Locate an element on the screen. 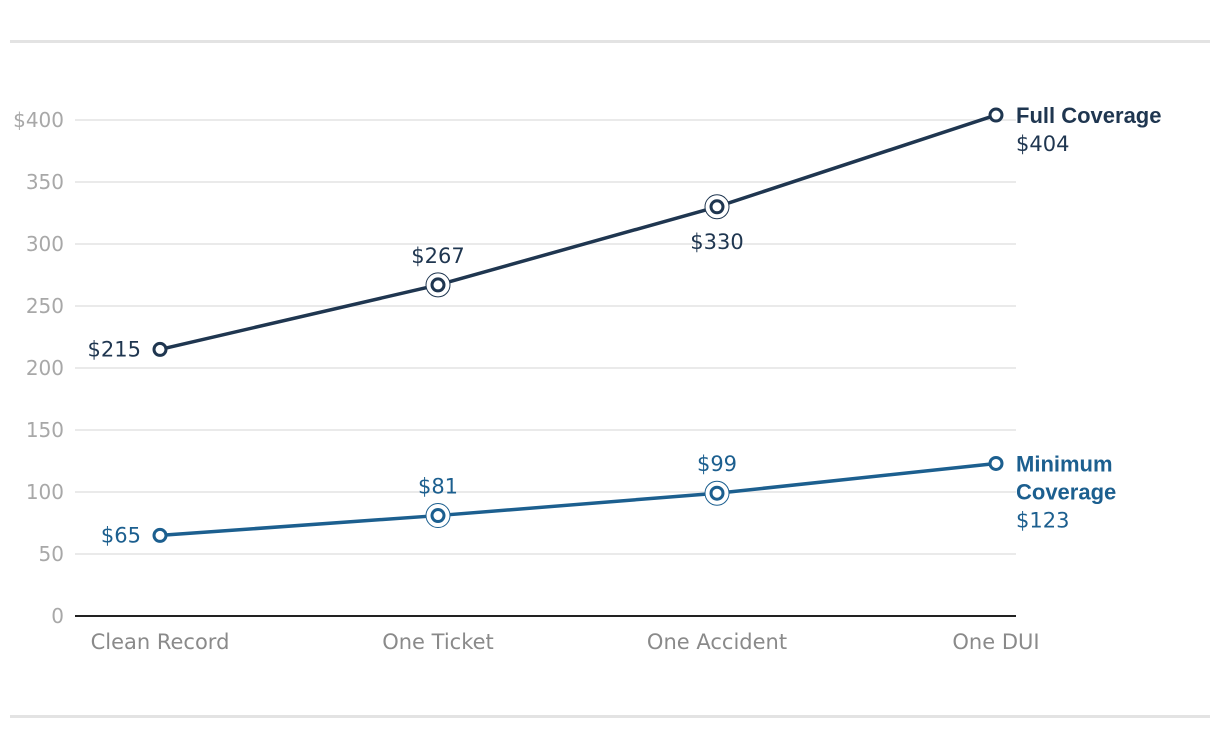 The height and width of the screenshot is (750, 1220). series-name-label: Minimum is located at coordinates (1064, 463).